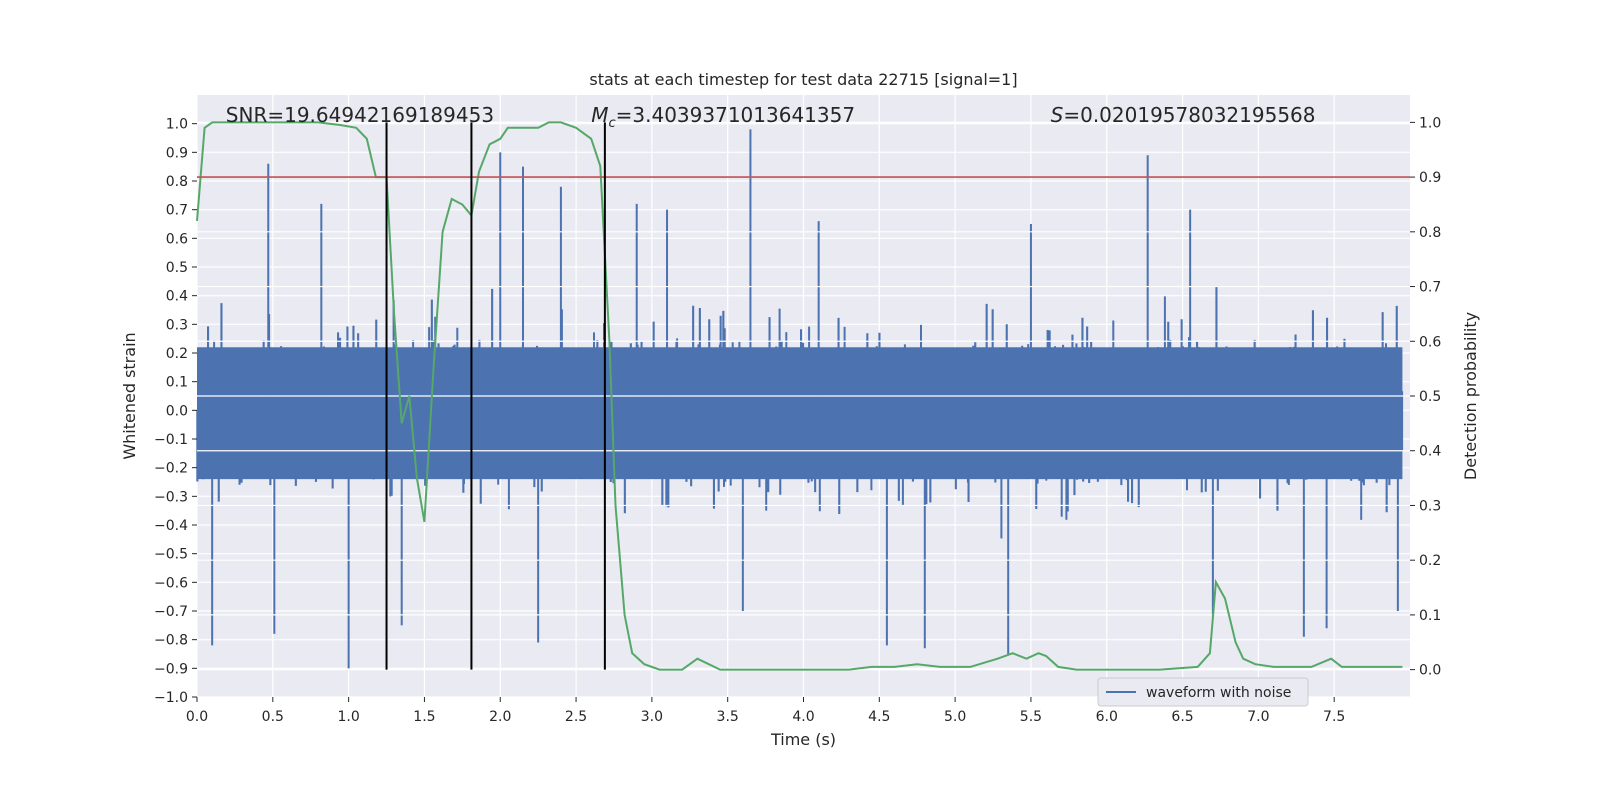  Describe the element at coordinates (171, 526) in the screenshot. I see `y-tick-label: −0.4` at that location.